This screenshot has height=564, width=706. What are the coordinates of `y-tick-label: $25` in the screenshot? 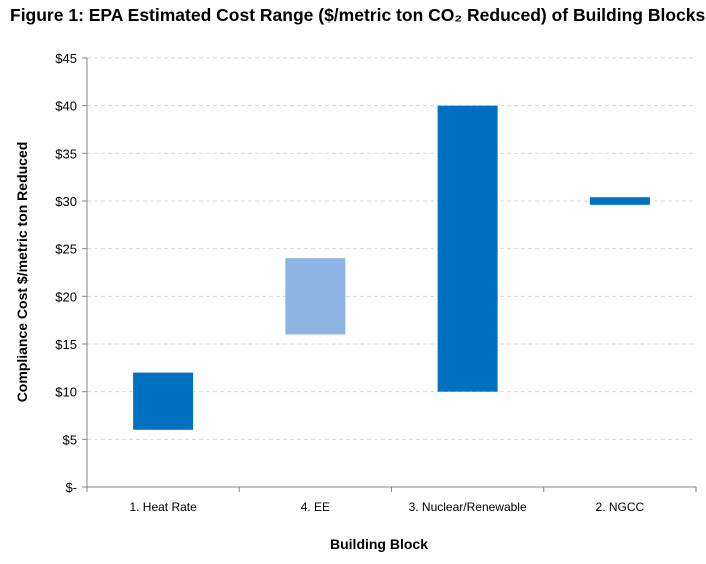 It's located at (66, 249).